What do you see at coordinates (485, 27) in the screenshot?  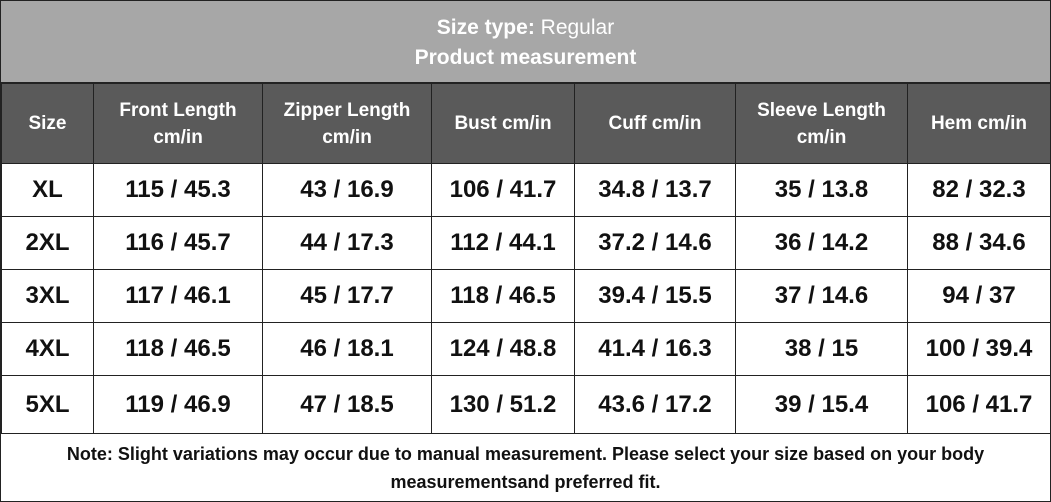 I see `title-label: Size type:` at bounding box center [485, 27].